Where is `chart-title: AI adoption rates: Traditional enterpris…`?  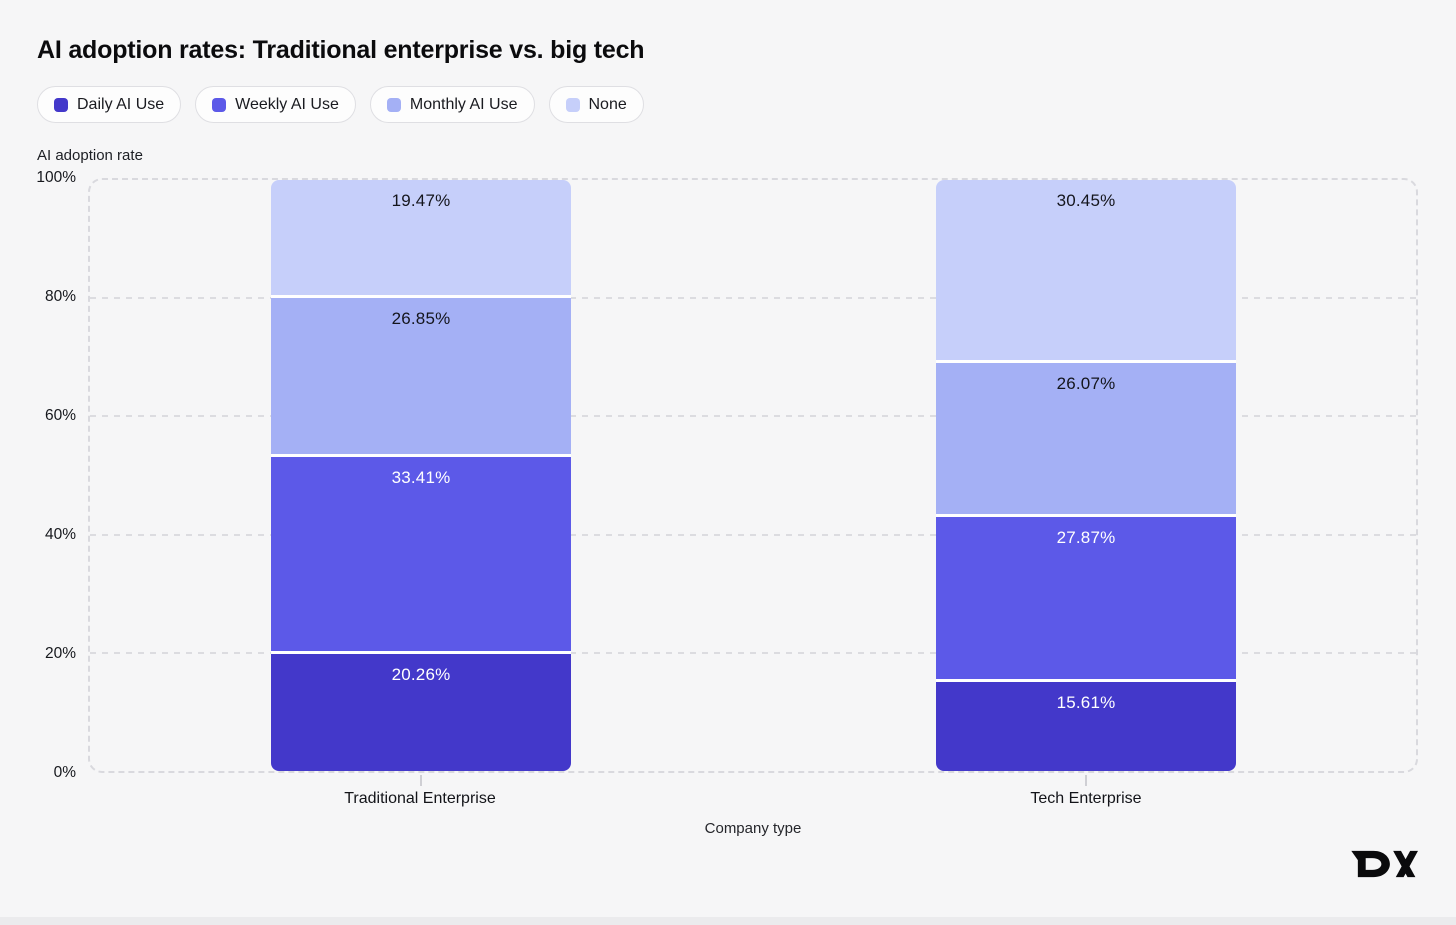 chart-title: AI adoption rates: Traditional enterpris… is located at coordinates (341, 50).